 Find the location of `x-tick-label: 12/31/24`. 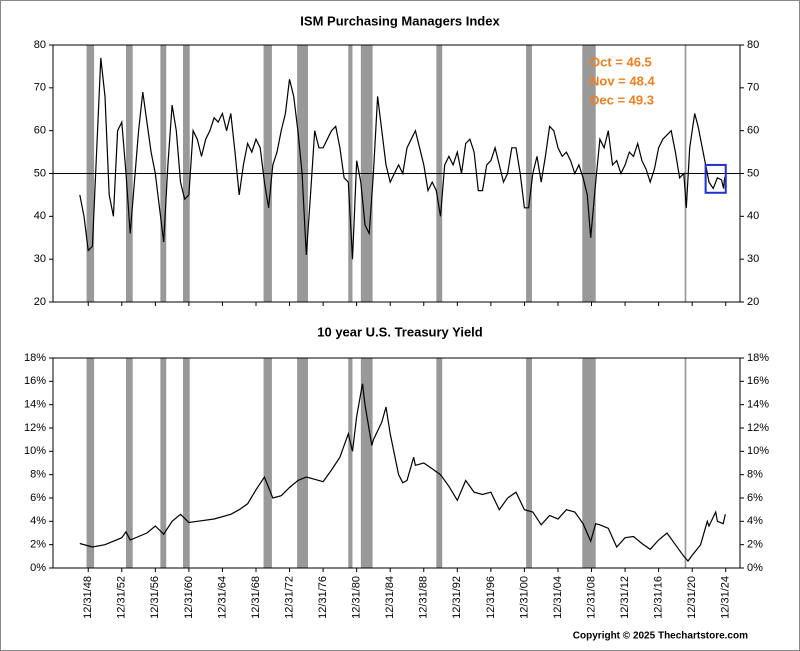

x-tick-label: 12/31/24 is located at coordinates (726, 597).